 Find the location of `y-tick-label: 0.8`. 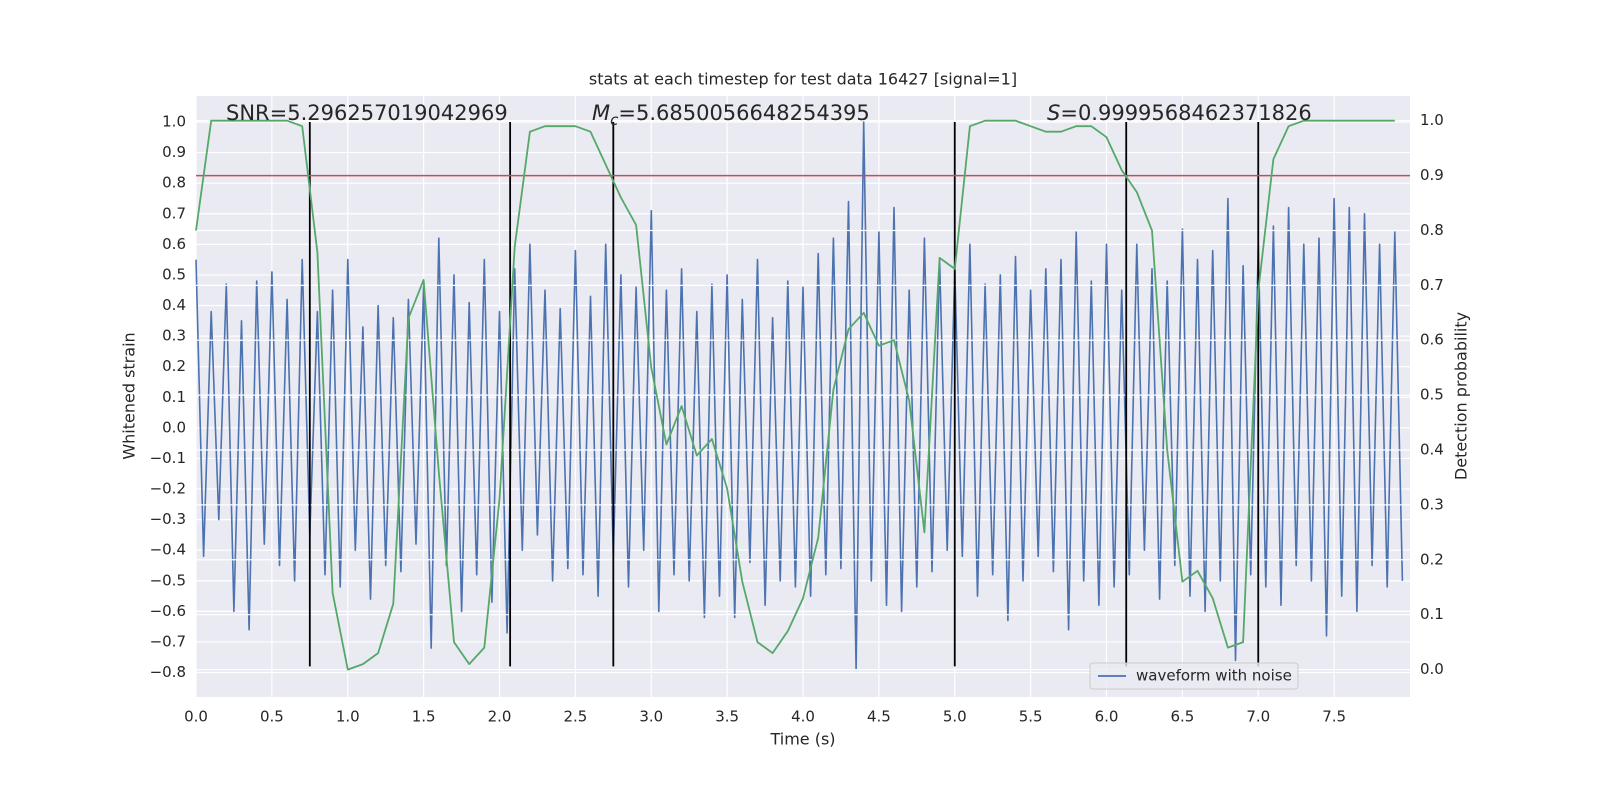

y-tick-label: 0.8 is located at coordinates (174, 183).